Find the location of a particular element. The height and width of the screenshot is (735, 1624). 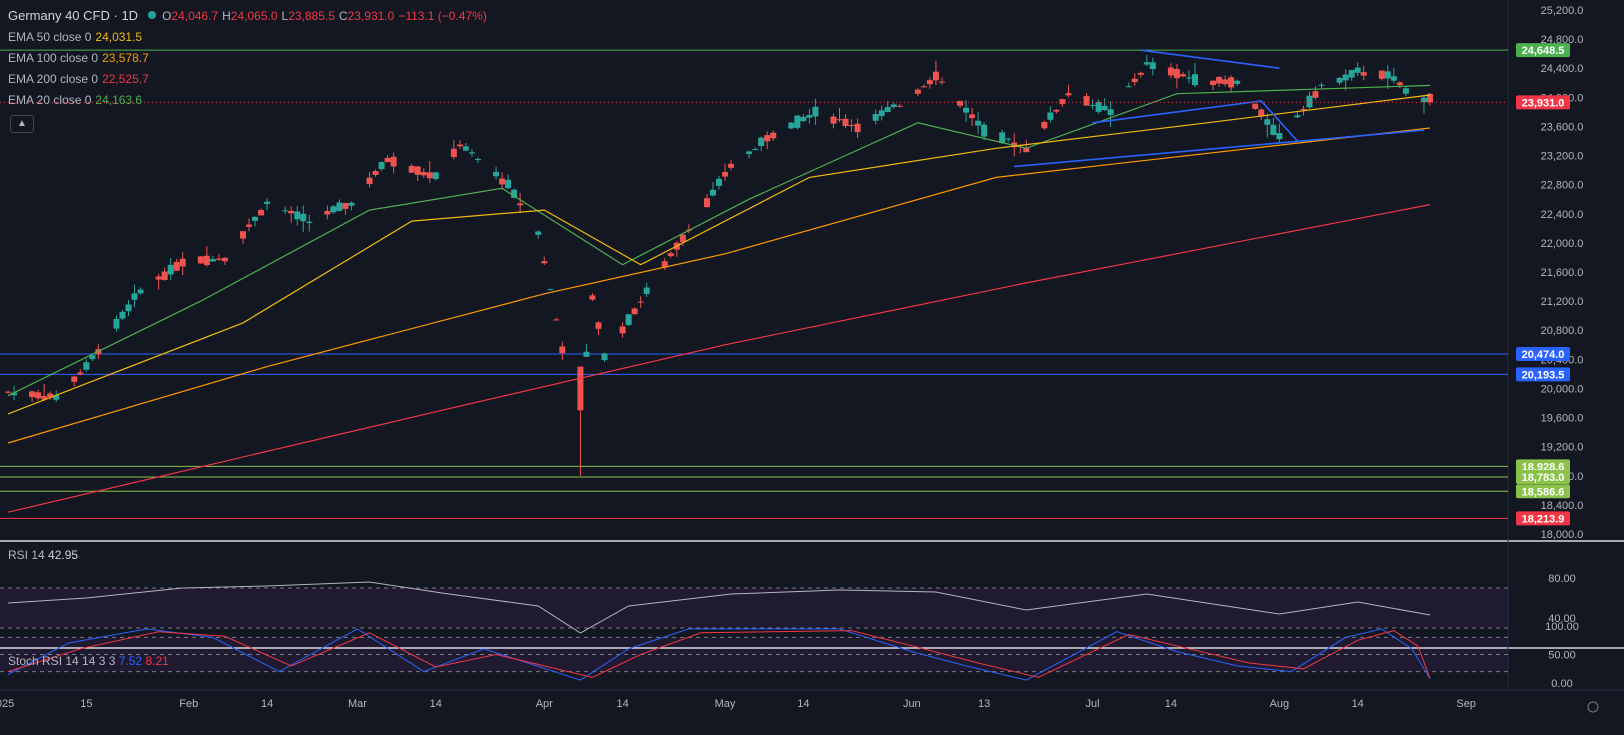

interval-label: 1D is located at coordinates (130, 15).